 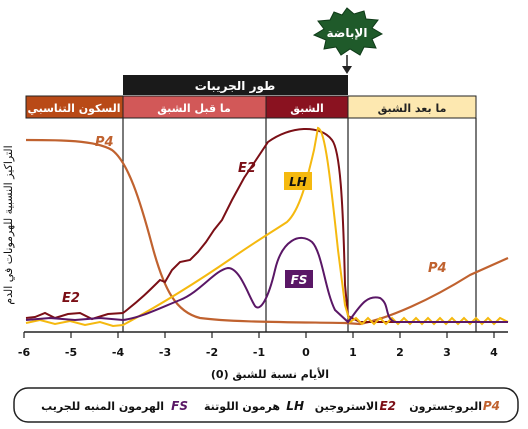 I want to click on legend-box, so click(x=266, y=405).